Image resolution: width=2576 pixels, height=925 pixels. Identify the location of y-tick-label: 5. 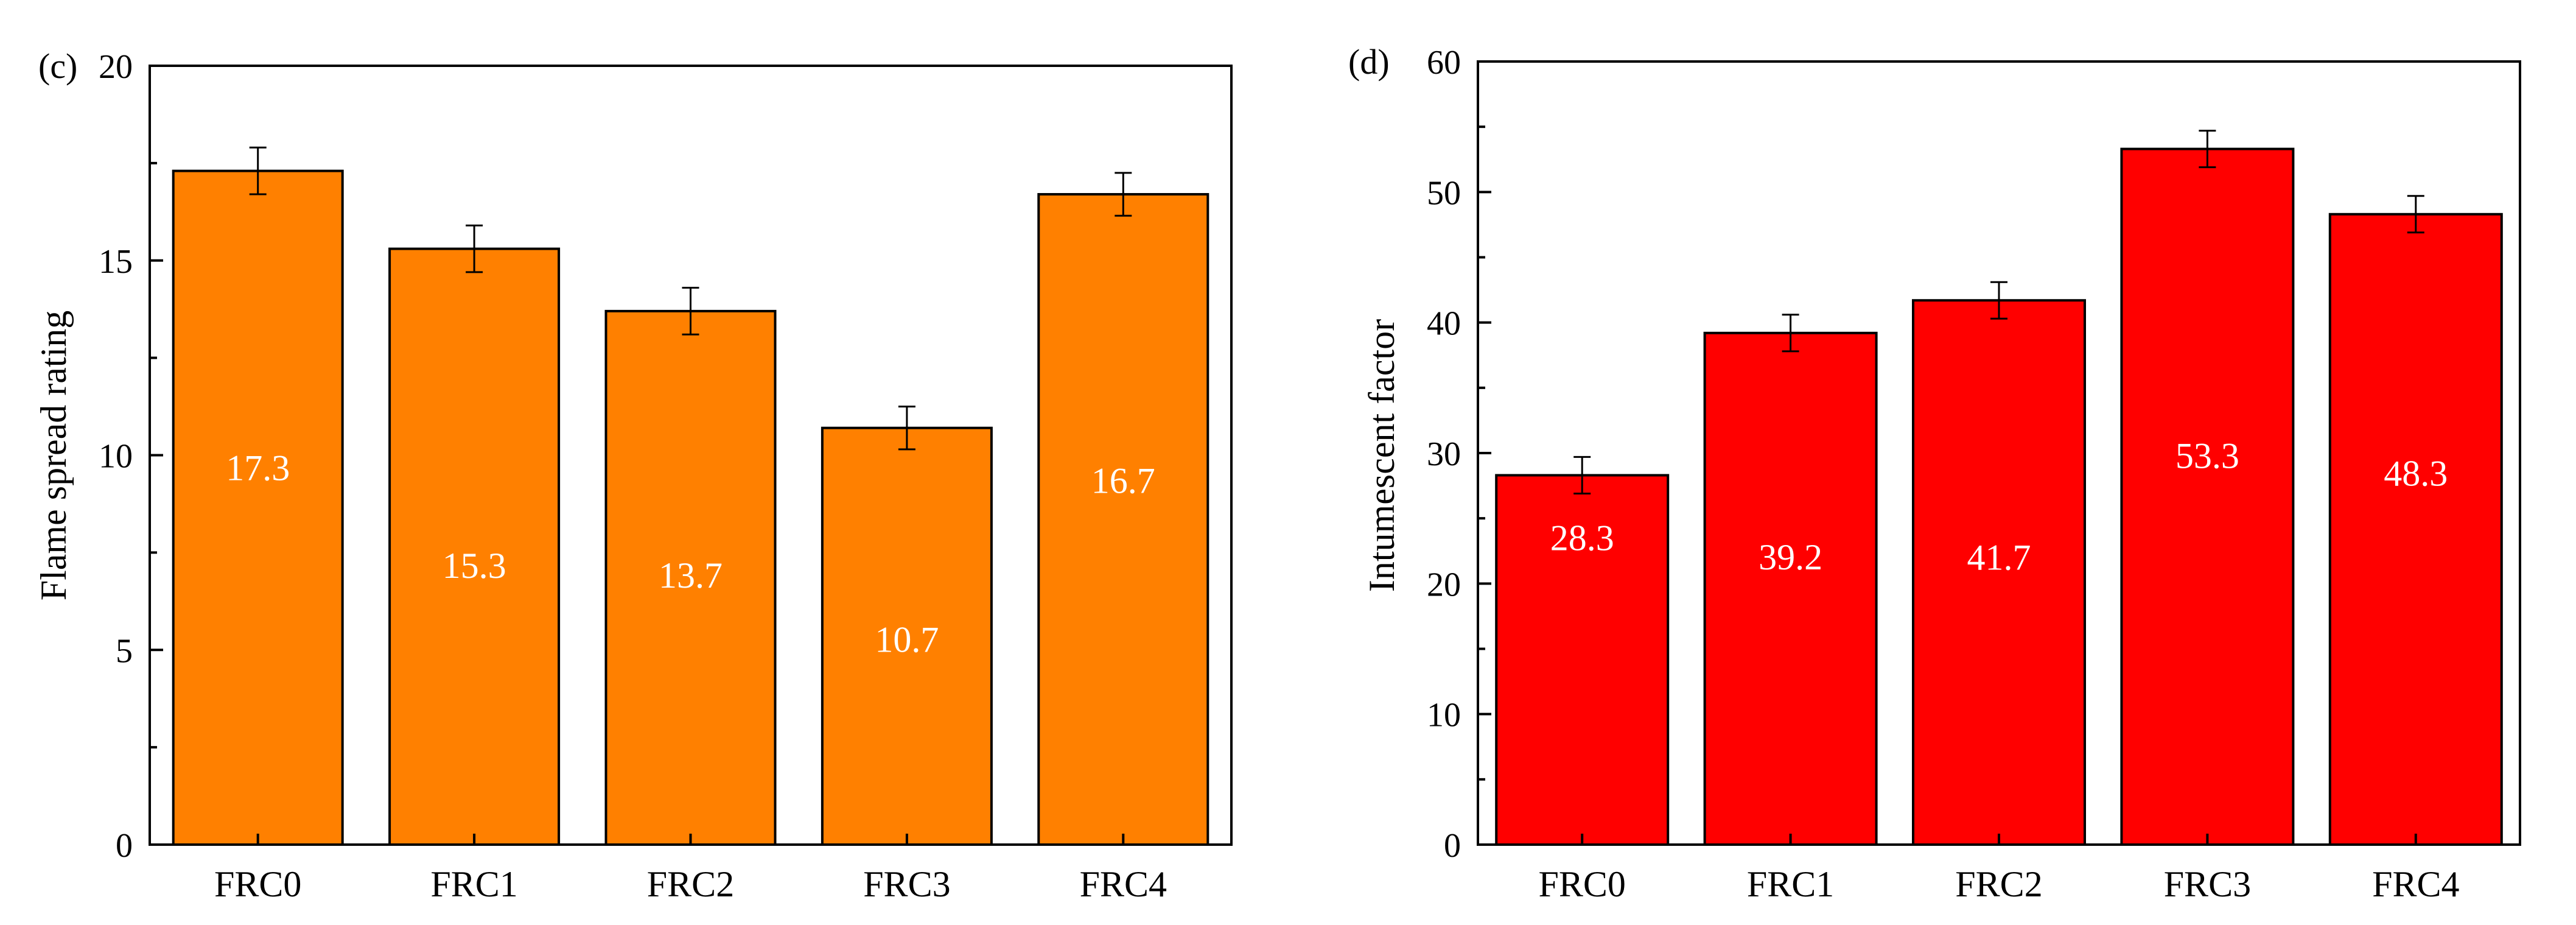
(124, 651).